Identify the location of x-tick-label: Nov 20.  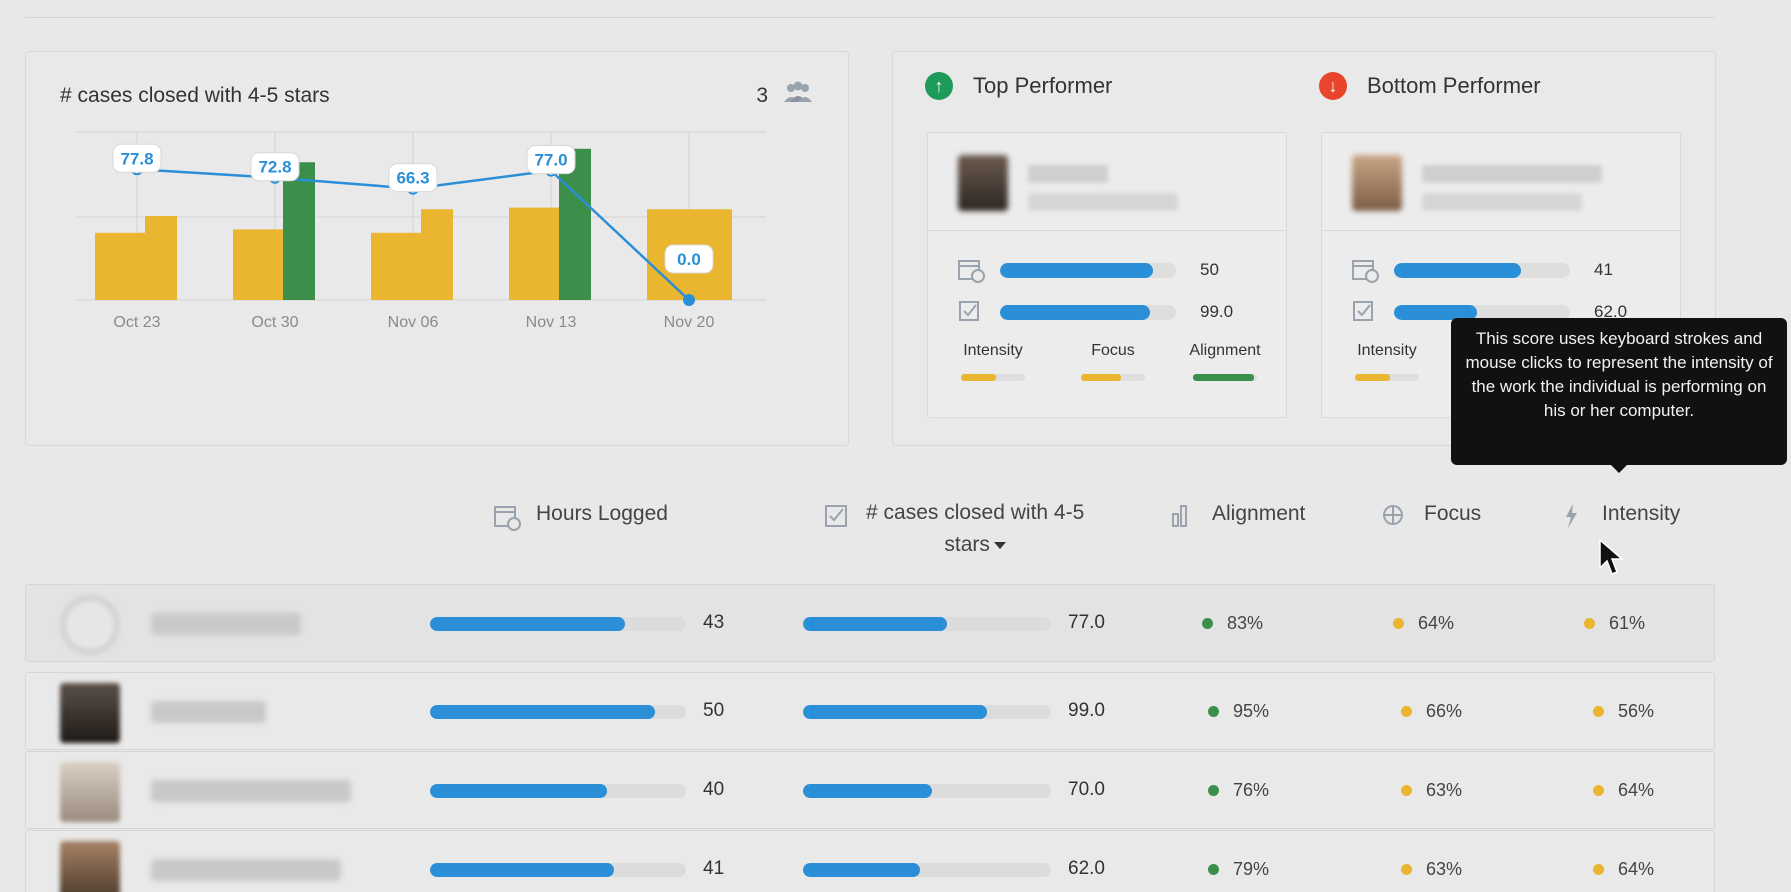
(689, 322).